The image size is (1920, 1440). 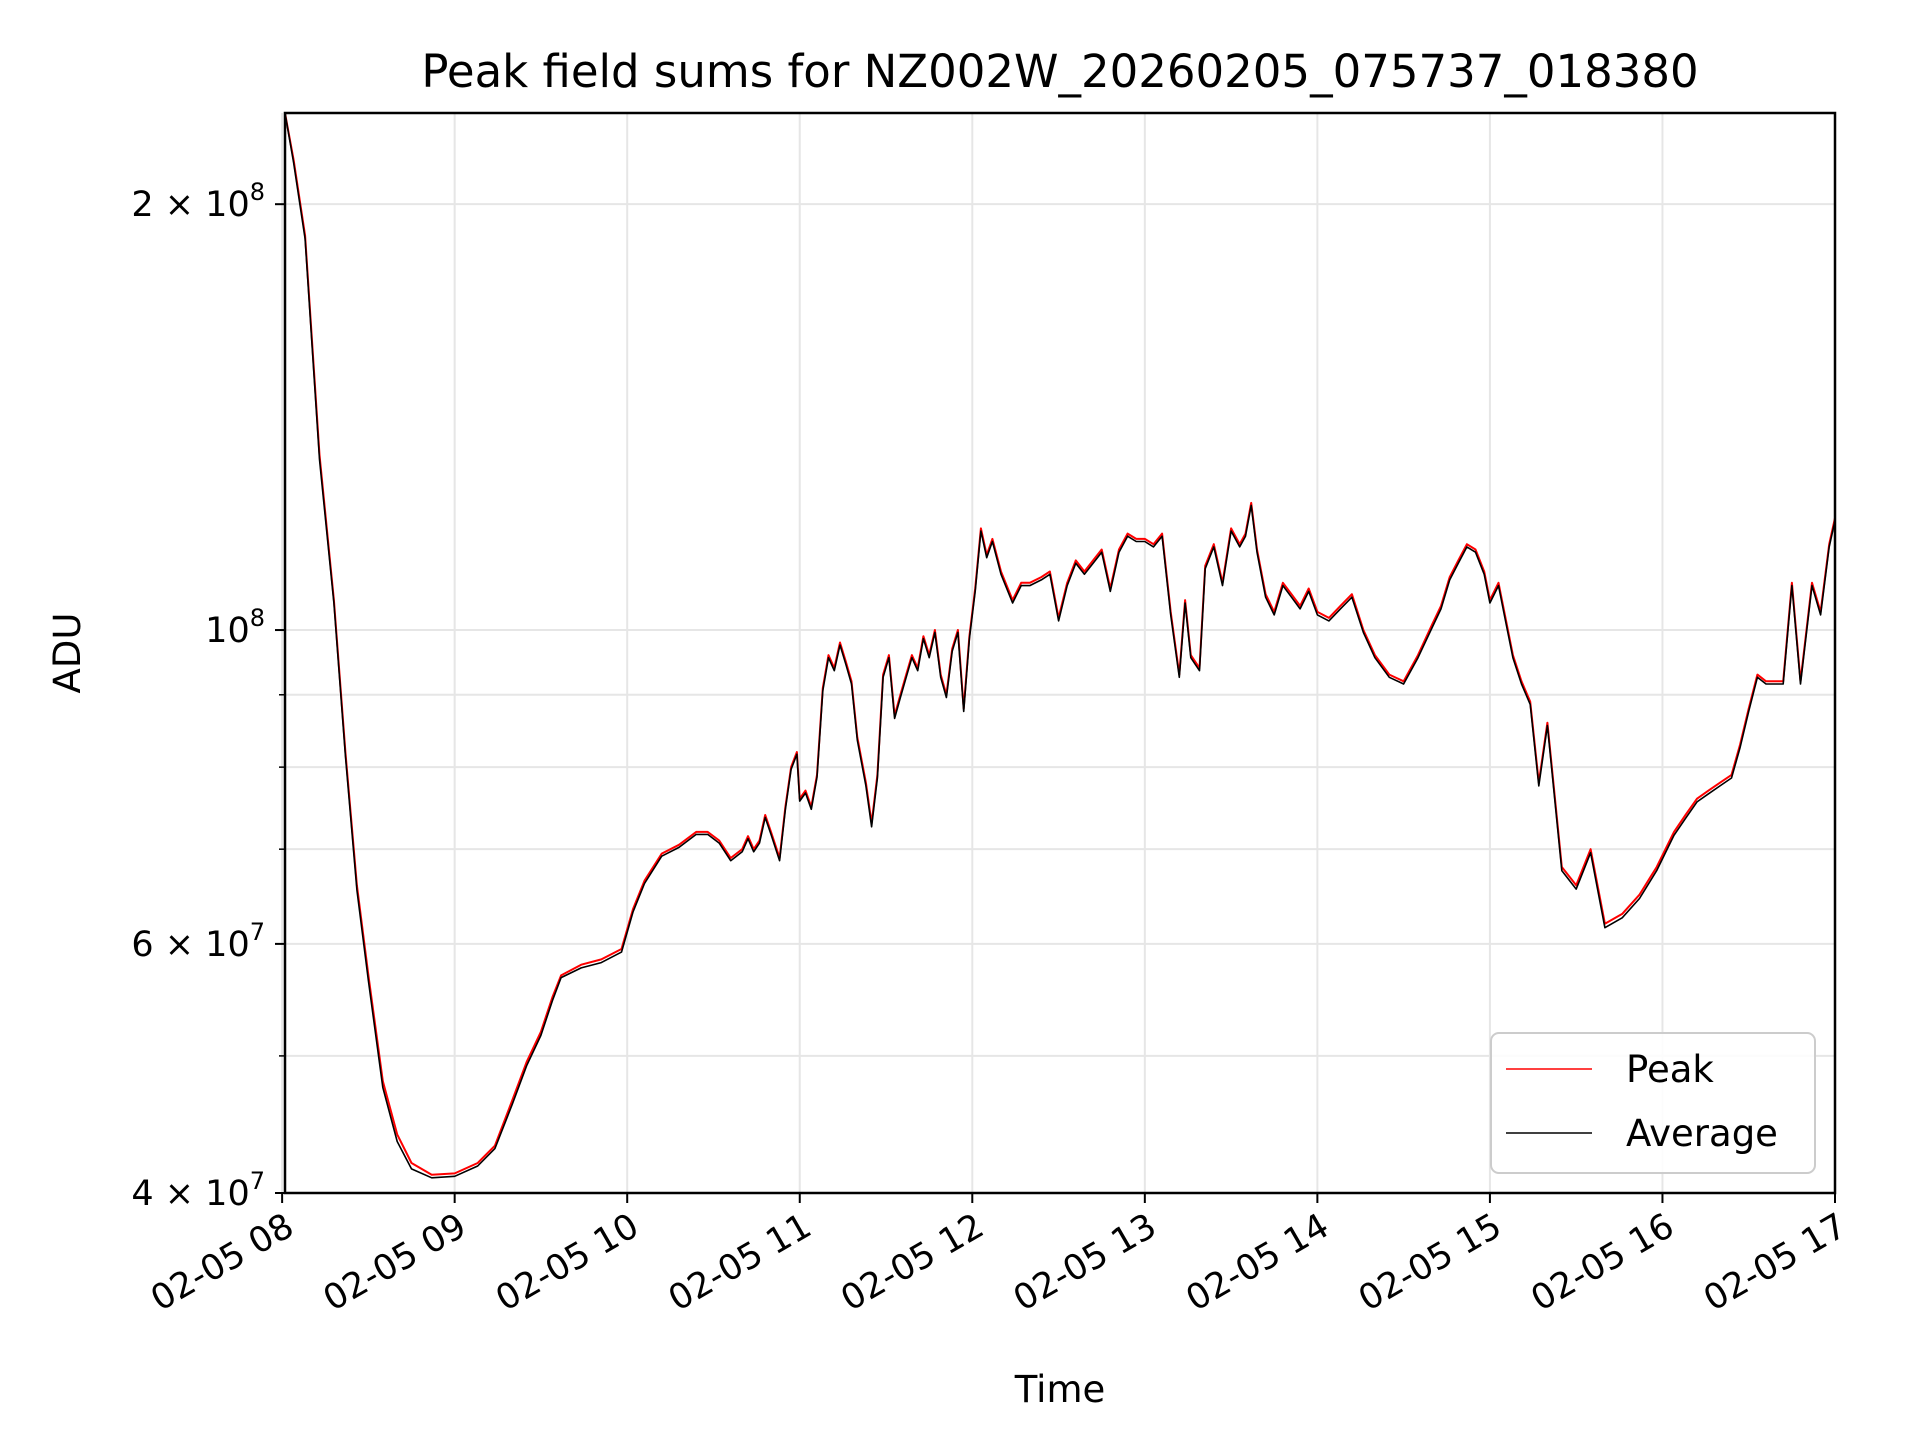 I want to click on legend-box, so click(x=1653, y=1103).